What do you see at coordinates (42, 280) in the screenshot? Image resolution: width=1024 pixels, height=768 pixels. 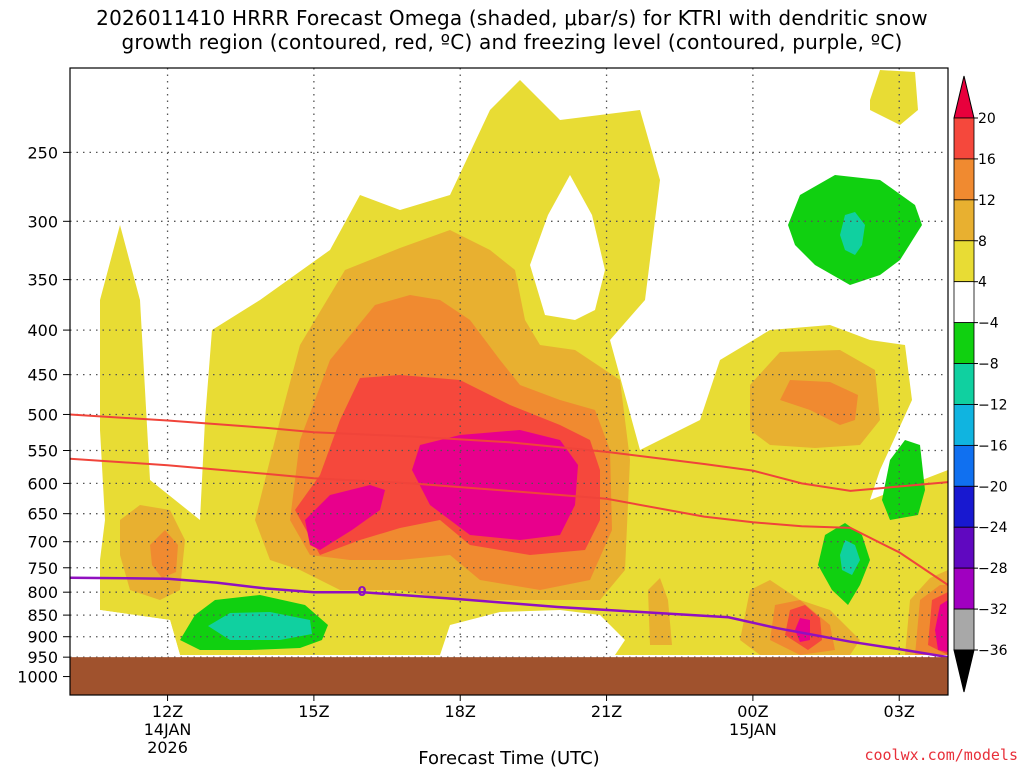 I see `y-tick-label: 350` at bounding box center [42, 280].